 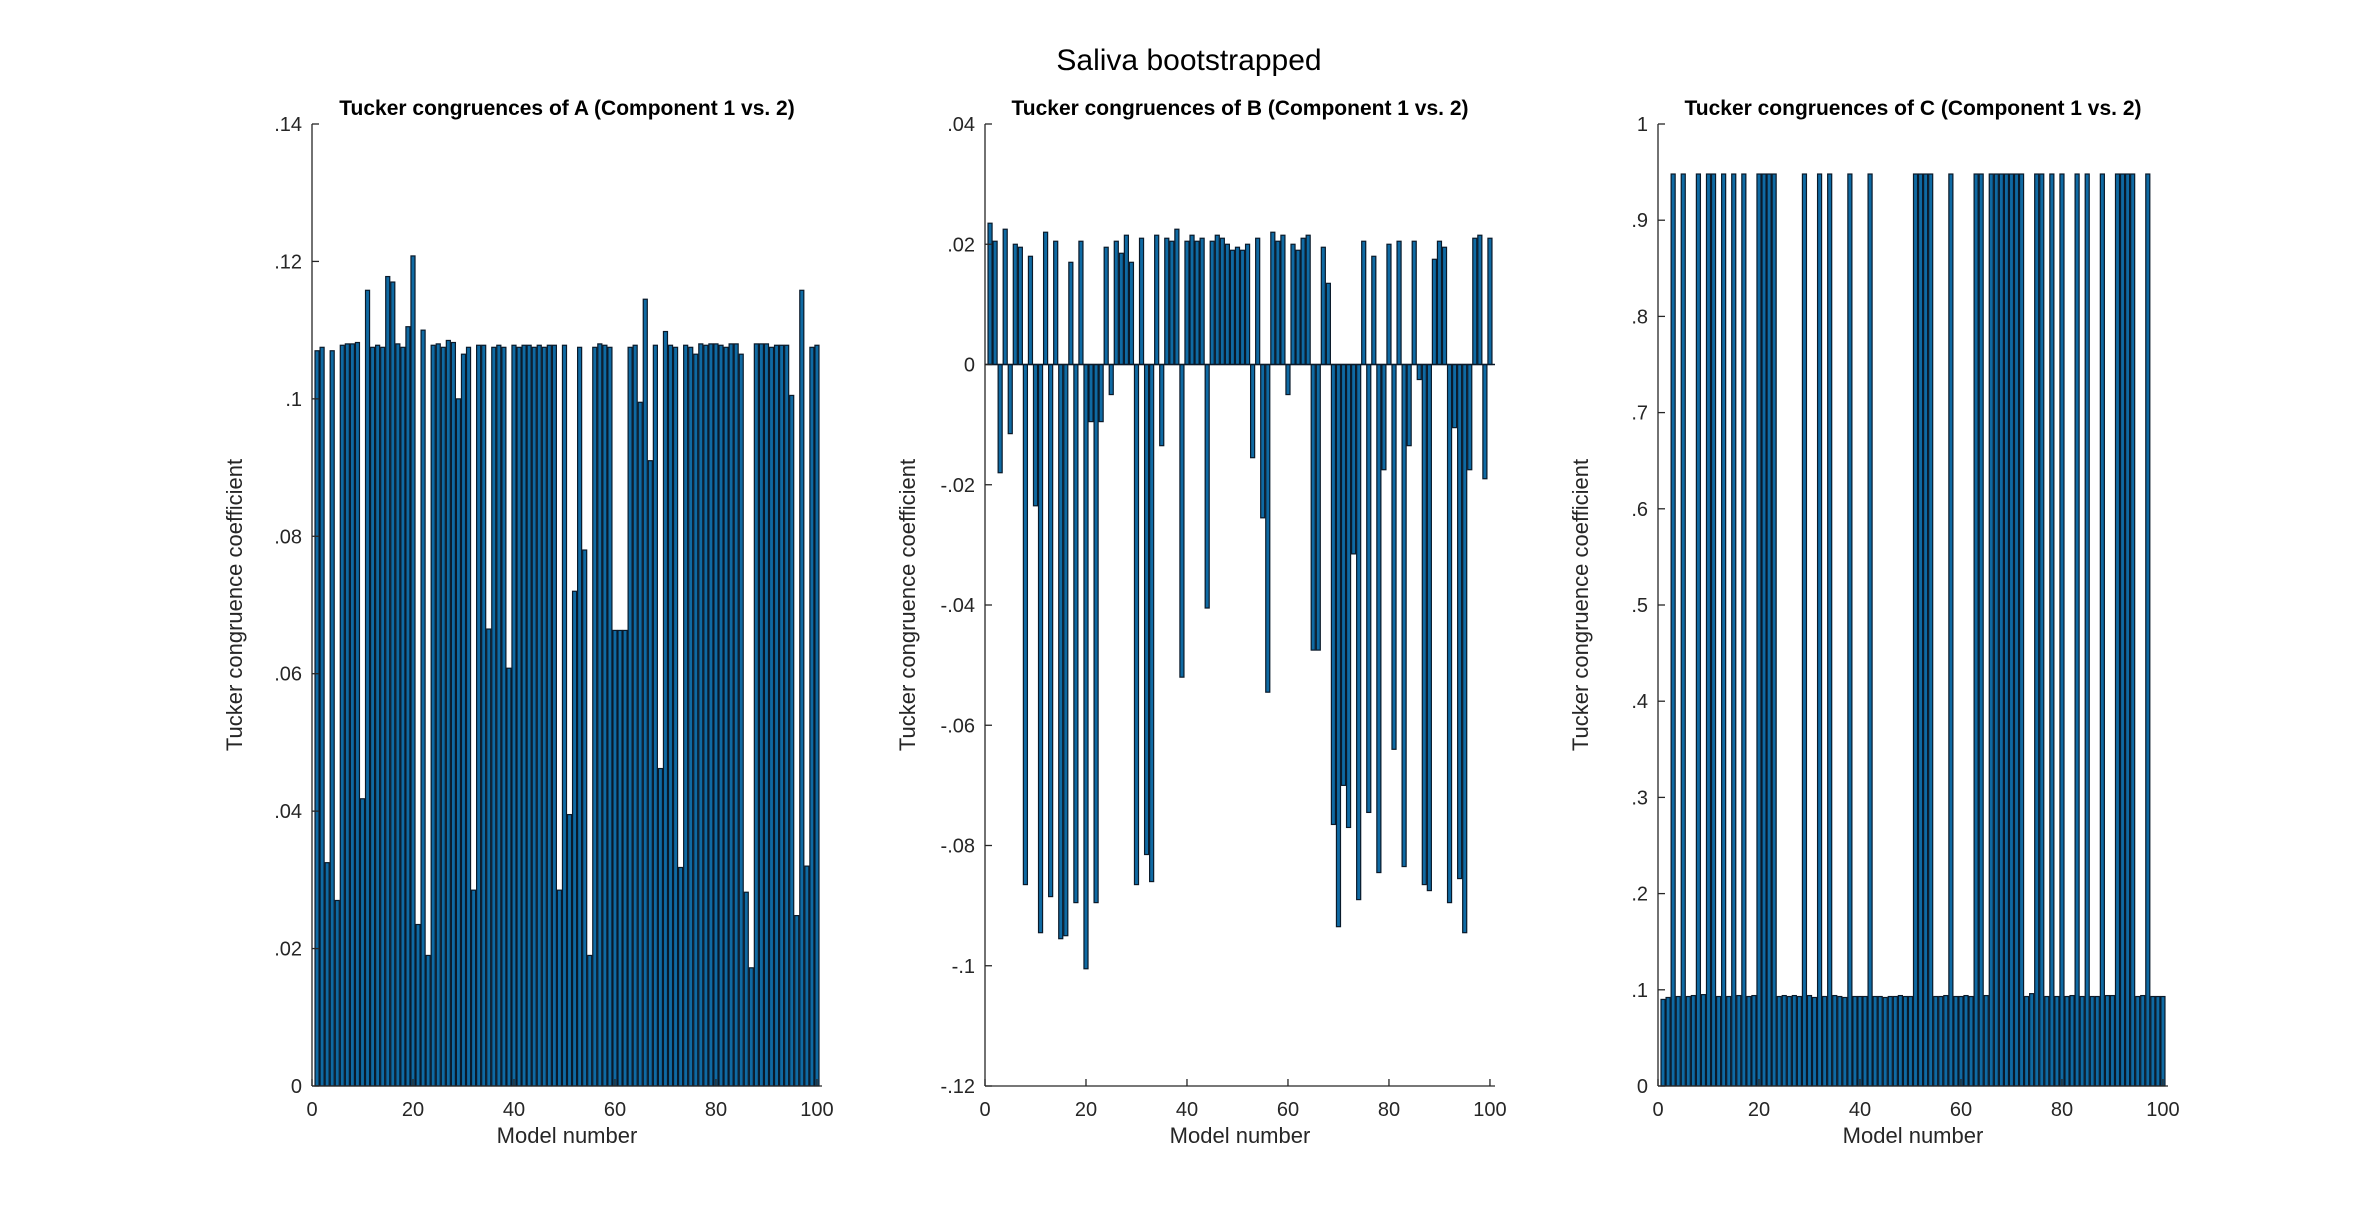 I want to click on y-tick-label: .6, so click(x=1639, y=510).